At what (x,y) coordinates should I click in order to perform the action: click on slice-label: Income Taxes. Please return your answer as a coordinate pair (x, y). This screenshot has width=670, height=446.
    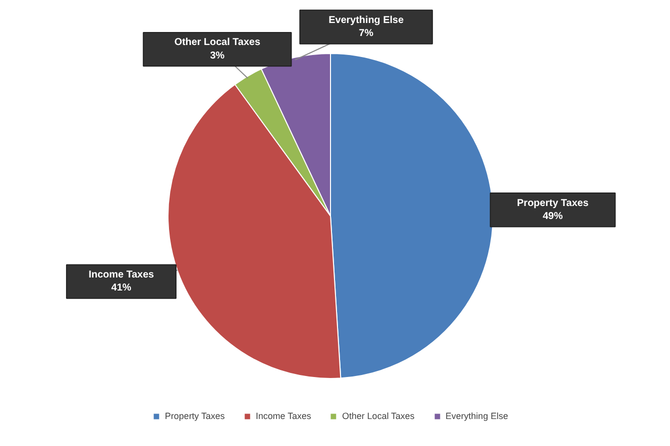
    Looking at the image, I should click on (121, 274).